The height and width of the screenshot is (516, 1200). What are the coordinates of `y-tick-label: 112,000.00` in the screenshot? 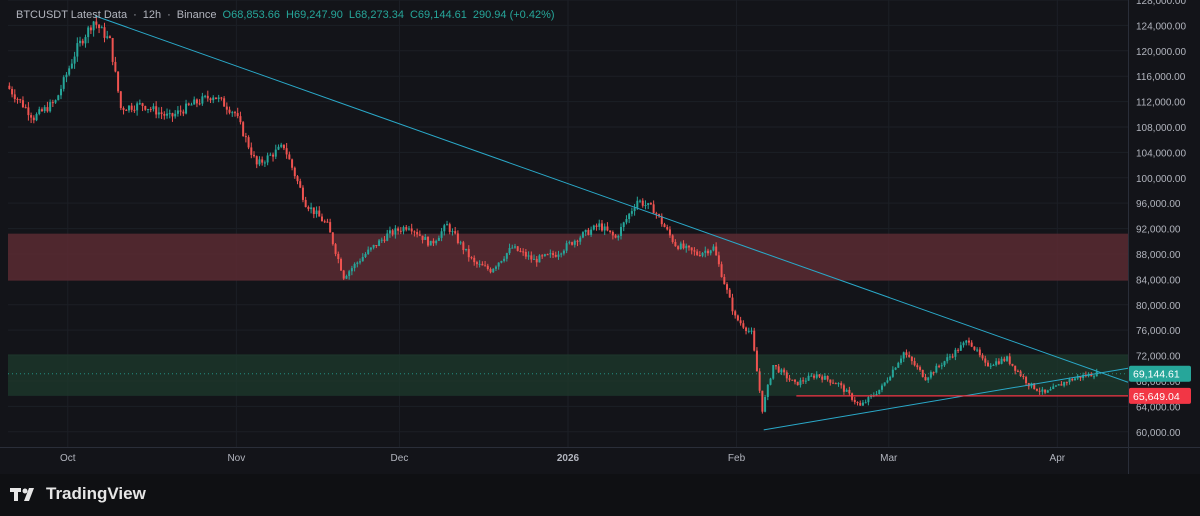 It's located at (1161, 103).